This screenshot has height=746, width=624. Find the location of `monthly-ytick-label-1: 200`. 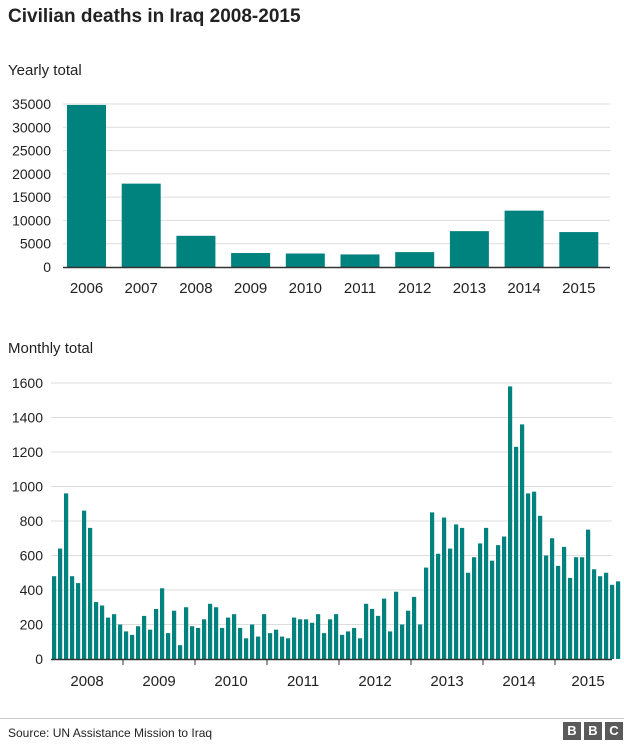

monthly-ytick-label-1: 200 is located at coordinates (32, 625).